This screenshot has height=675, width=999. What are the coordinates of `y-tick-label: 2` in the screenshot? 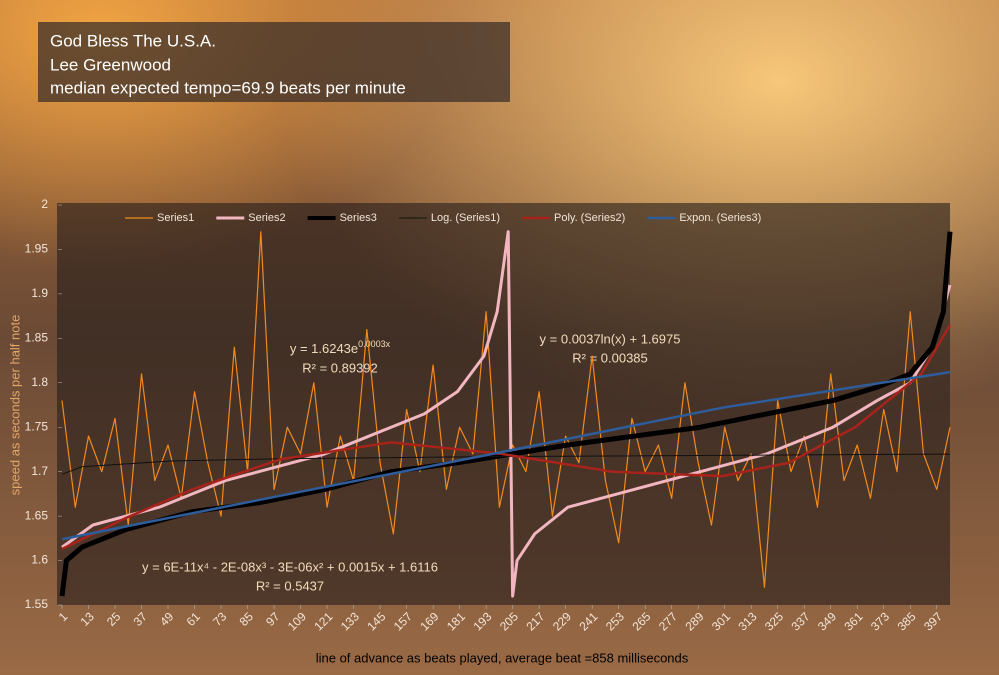 It's located at (44, 204).